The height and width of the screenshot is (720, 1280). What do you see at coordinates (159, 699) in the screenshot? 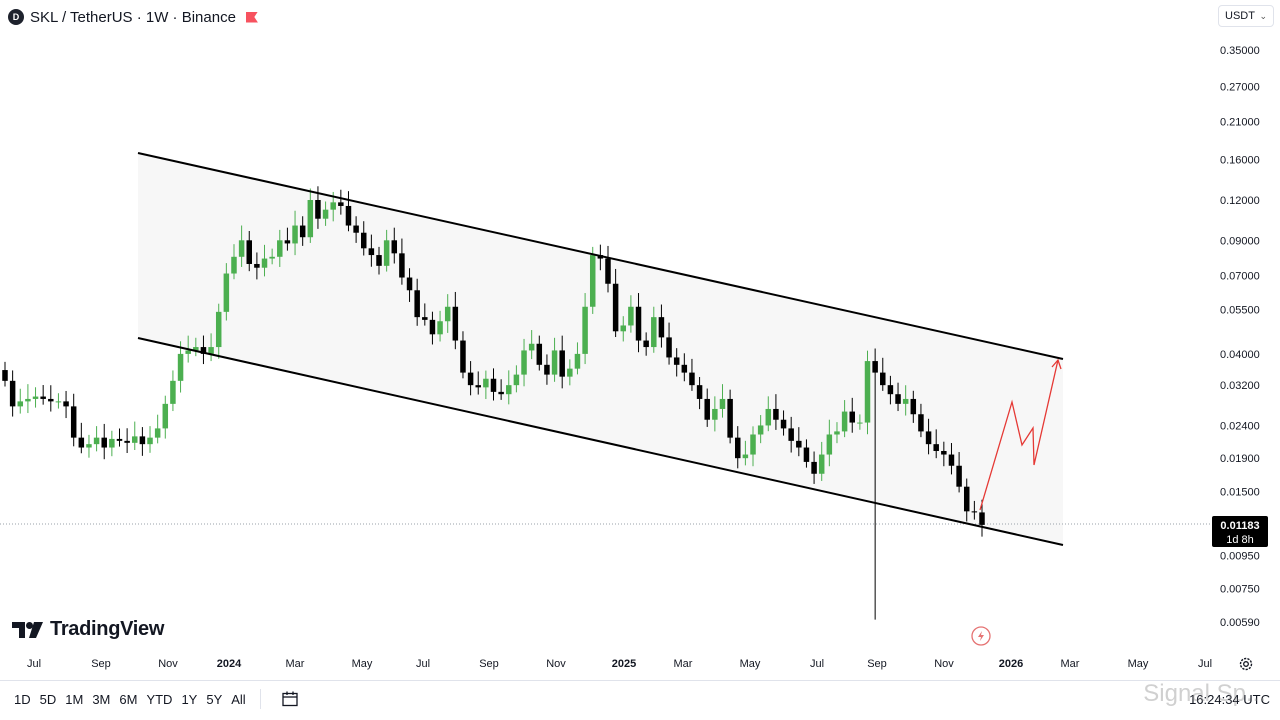
I see `range-ytd: YTD` at bounding box center [159, 699].